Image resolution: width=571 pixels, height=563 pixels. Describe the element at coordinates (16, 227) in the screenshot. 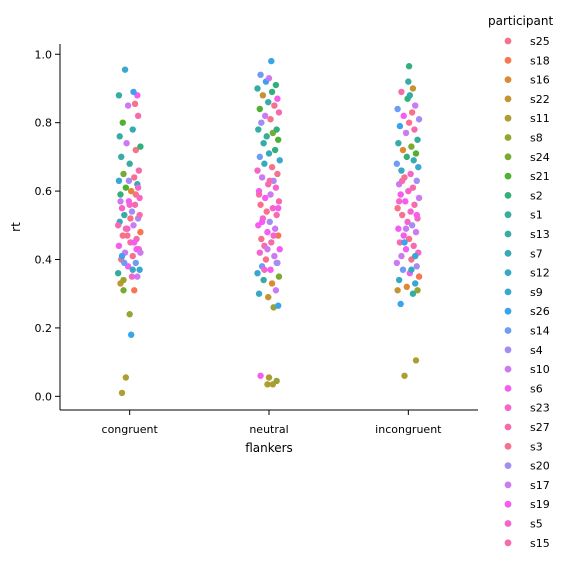

I see `y-axis-label: rt` at that location.